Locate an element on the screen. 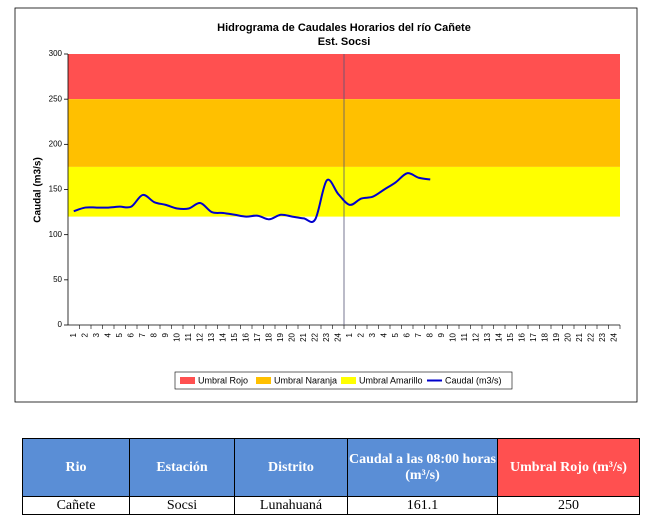 This screenshot has width=667, height=528. header-cell: Umbral Rojo (m³/s) is located at coordinates (568, 467).